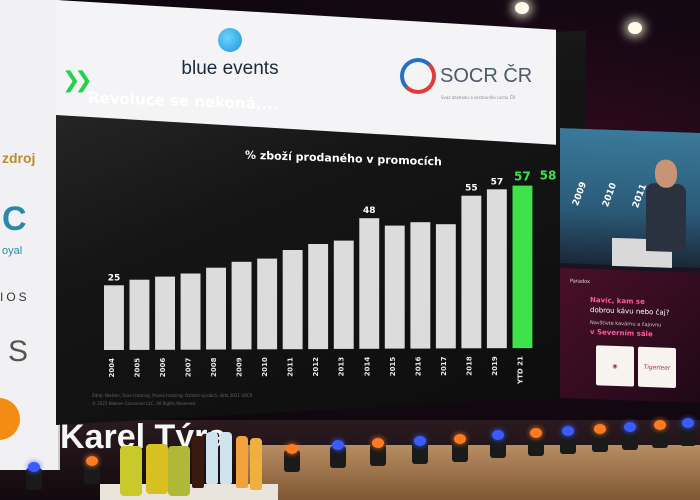 The height and width of the screenshot is (500, 700). Describe the element at coordinates (621, 333) in the screenshot. I see `side-location-line: v Severním sále` at that location.